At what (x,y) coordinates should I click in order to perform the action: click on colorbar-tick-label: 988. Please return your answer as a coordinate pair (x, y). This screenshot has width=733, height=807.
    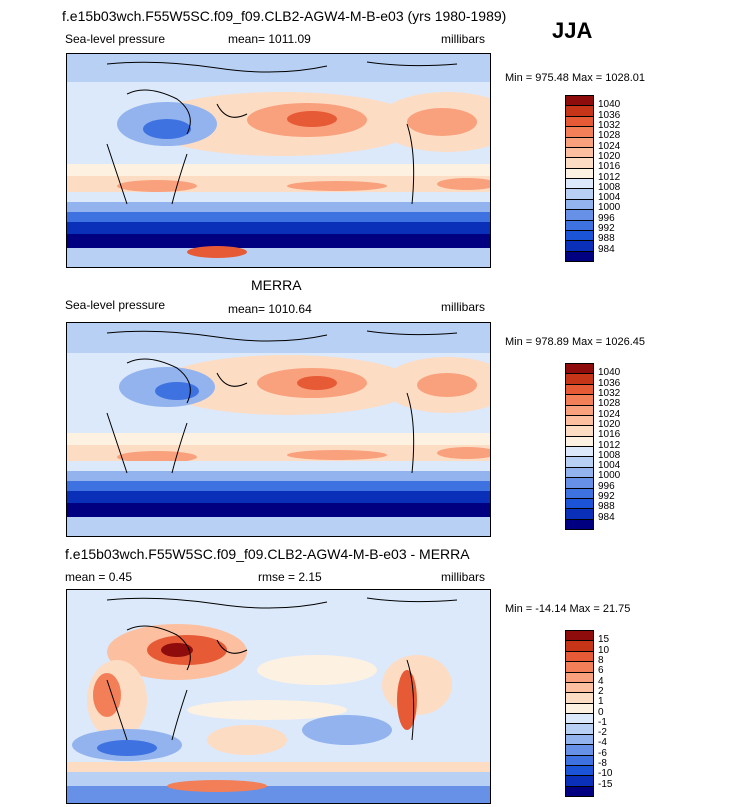
    Looking at the image, I should click on (606, 507).